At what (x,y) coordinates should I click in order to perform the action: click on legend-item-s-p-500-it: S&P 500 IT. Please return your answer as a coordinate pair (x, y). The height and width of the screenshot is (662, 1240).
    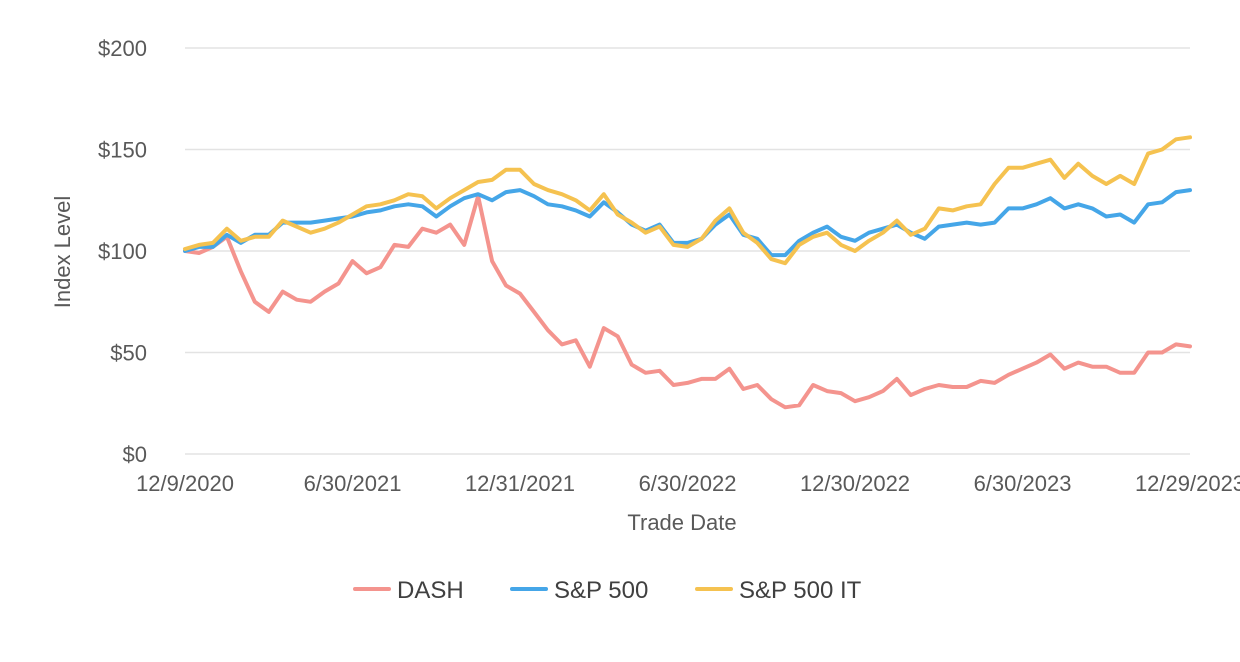
    Looking at the image, I should click on (778, 590).